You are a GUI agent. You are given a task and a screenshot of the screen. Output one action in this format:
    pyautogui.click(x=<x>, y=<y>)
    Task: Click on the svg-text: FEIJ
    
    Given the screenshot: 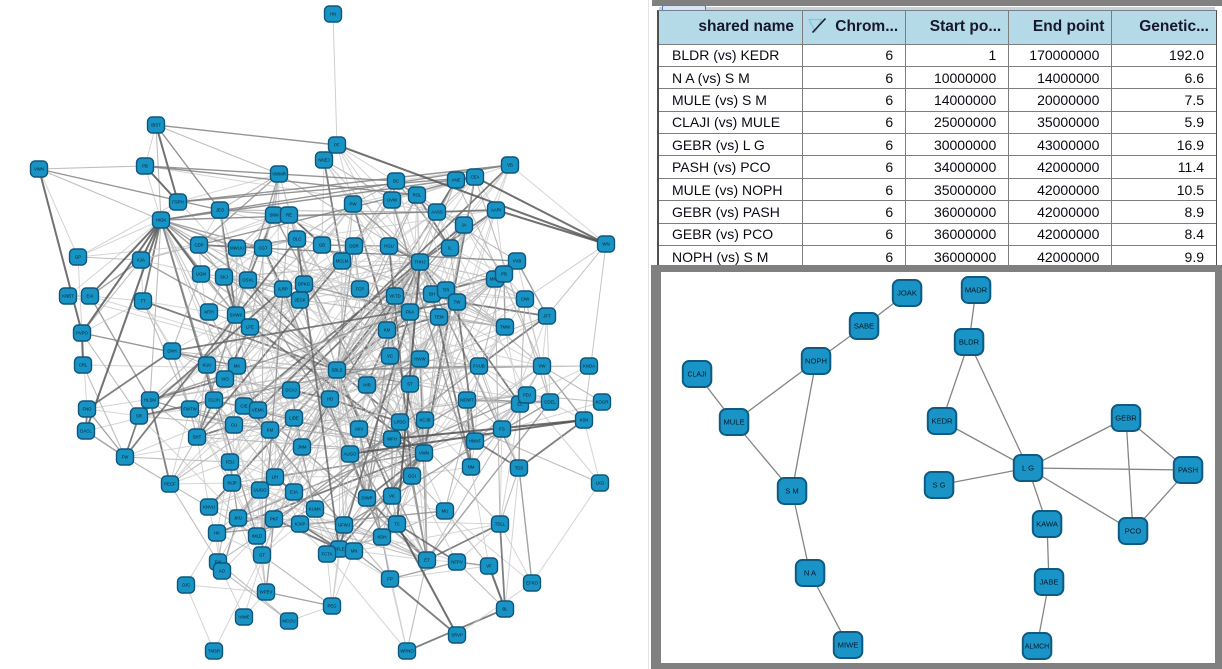 What is the action you would take?
    pyautogui.click(x=230, y=462)
    